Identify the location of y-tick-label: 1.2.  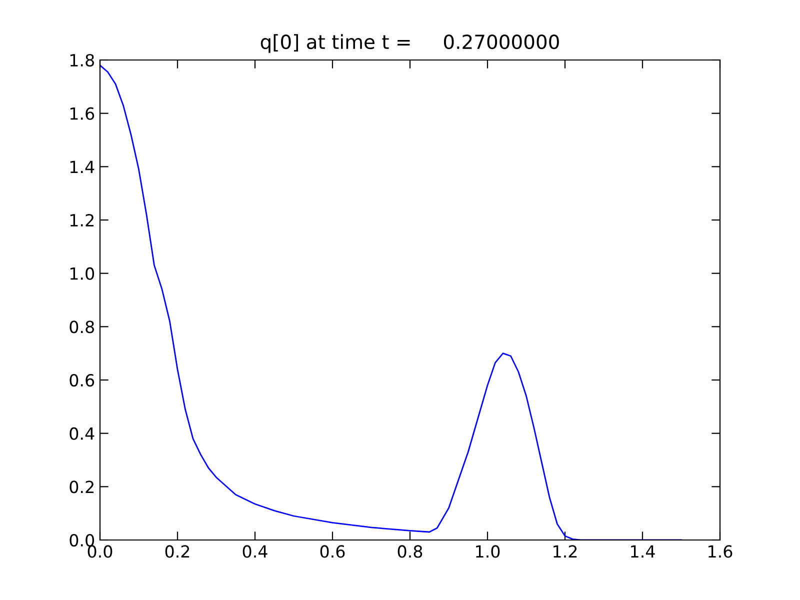
(82, 220).